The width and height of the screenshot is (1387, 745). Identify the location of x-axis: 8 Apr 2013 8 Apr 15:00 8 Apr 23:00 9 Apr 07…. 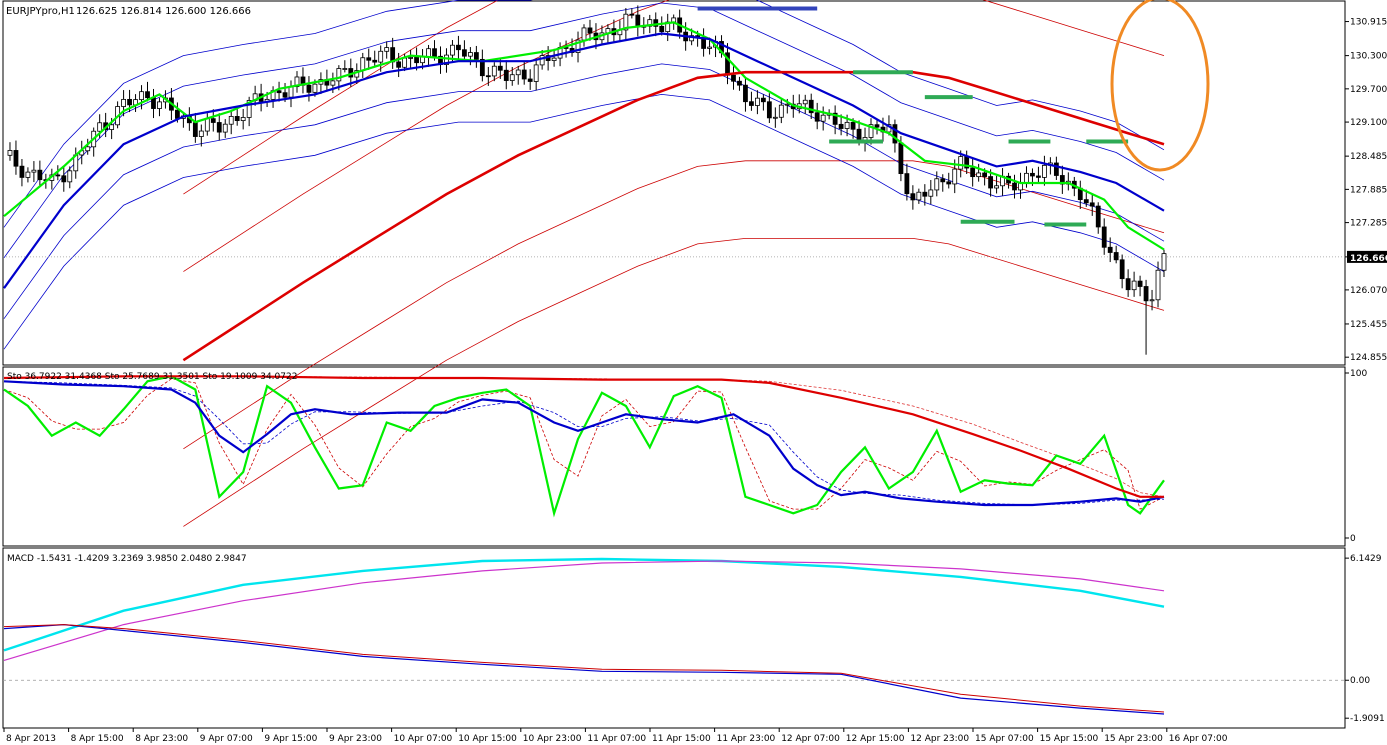
(615, 736).